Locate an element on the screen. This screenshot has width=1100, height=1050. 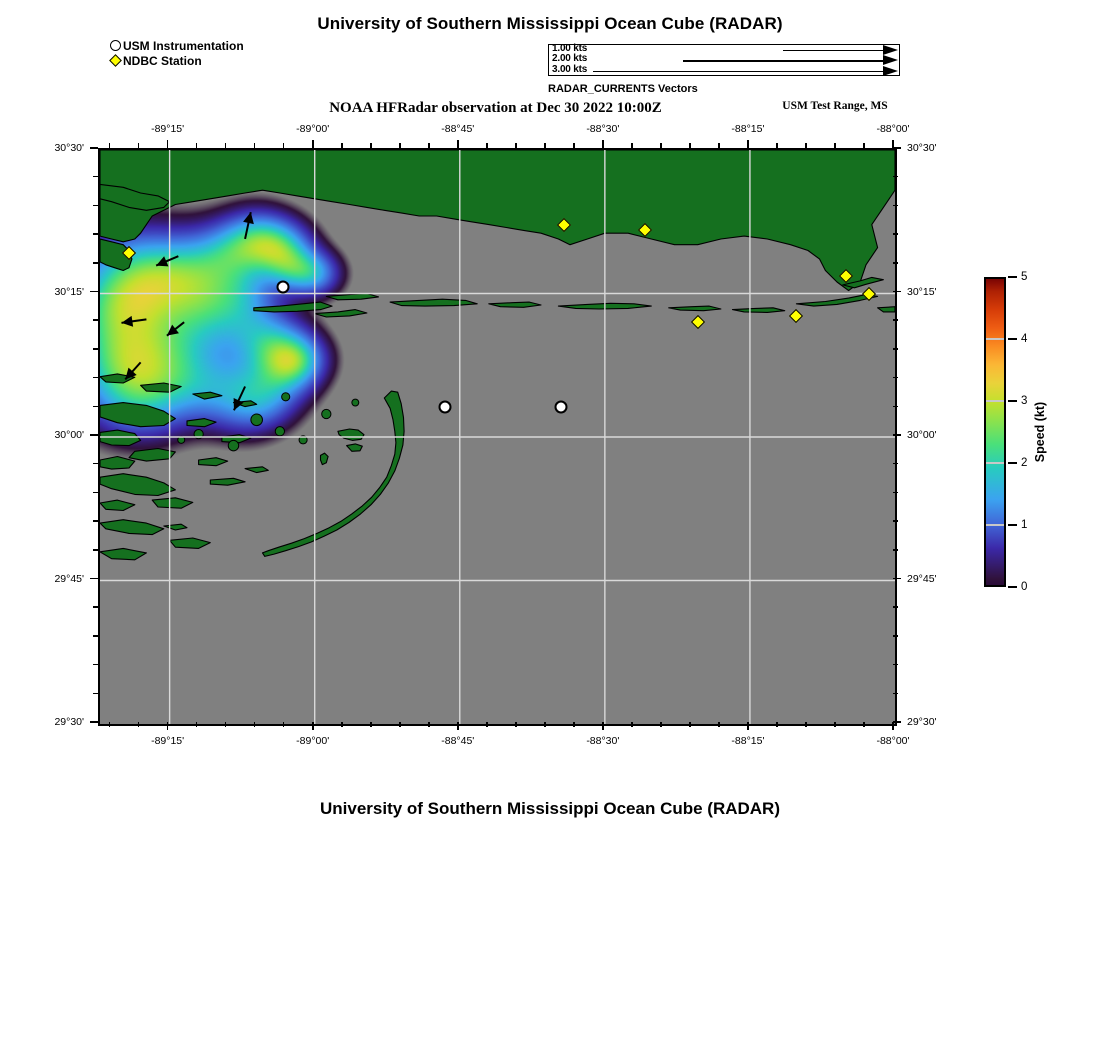
dauphin-island-far-east is located at coordinates (886, 309).